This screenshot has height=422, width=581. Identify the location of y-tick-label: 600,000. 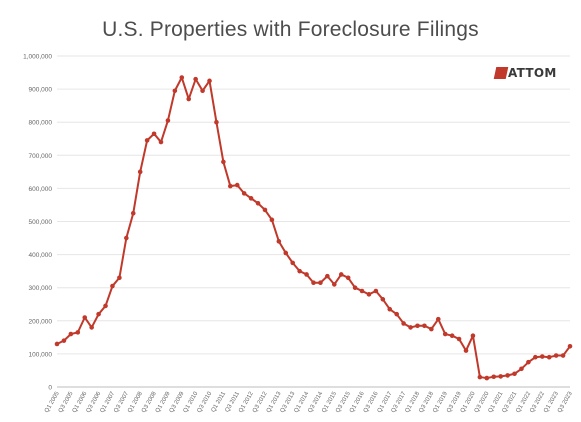
(41, 189).